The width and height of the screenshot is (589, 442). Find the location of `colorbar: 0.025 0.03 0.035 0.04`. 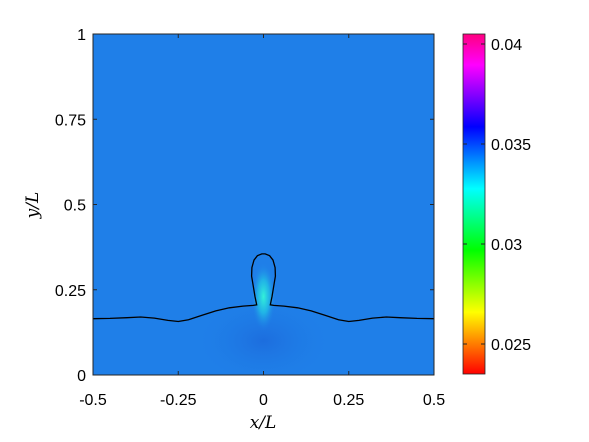

colorbar: 0.025 0.03 0.035 0.04 is located at coordinates (496, 204).